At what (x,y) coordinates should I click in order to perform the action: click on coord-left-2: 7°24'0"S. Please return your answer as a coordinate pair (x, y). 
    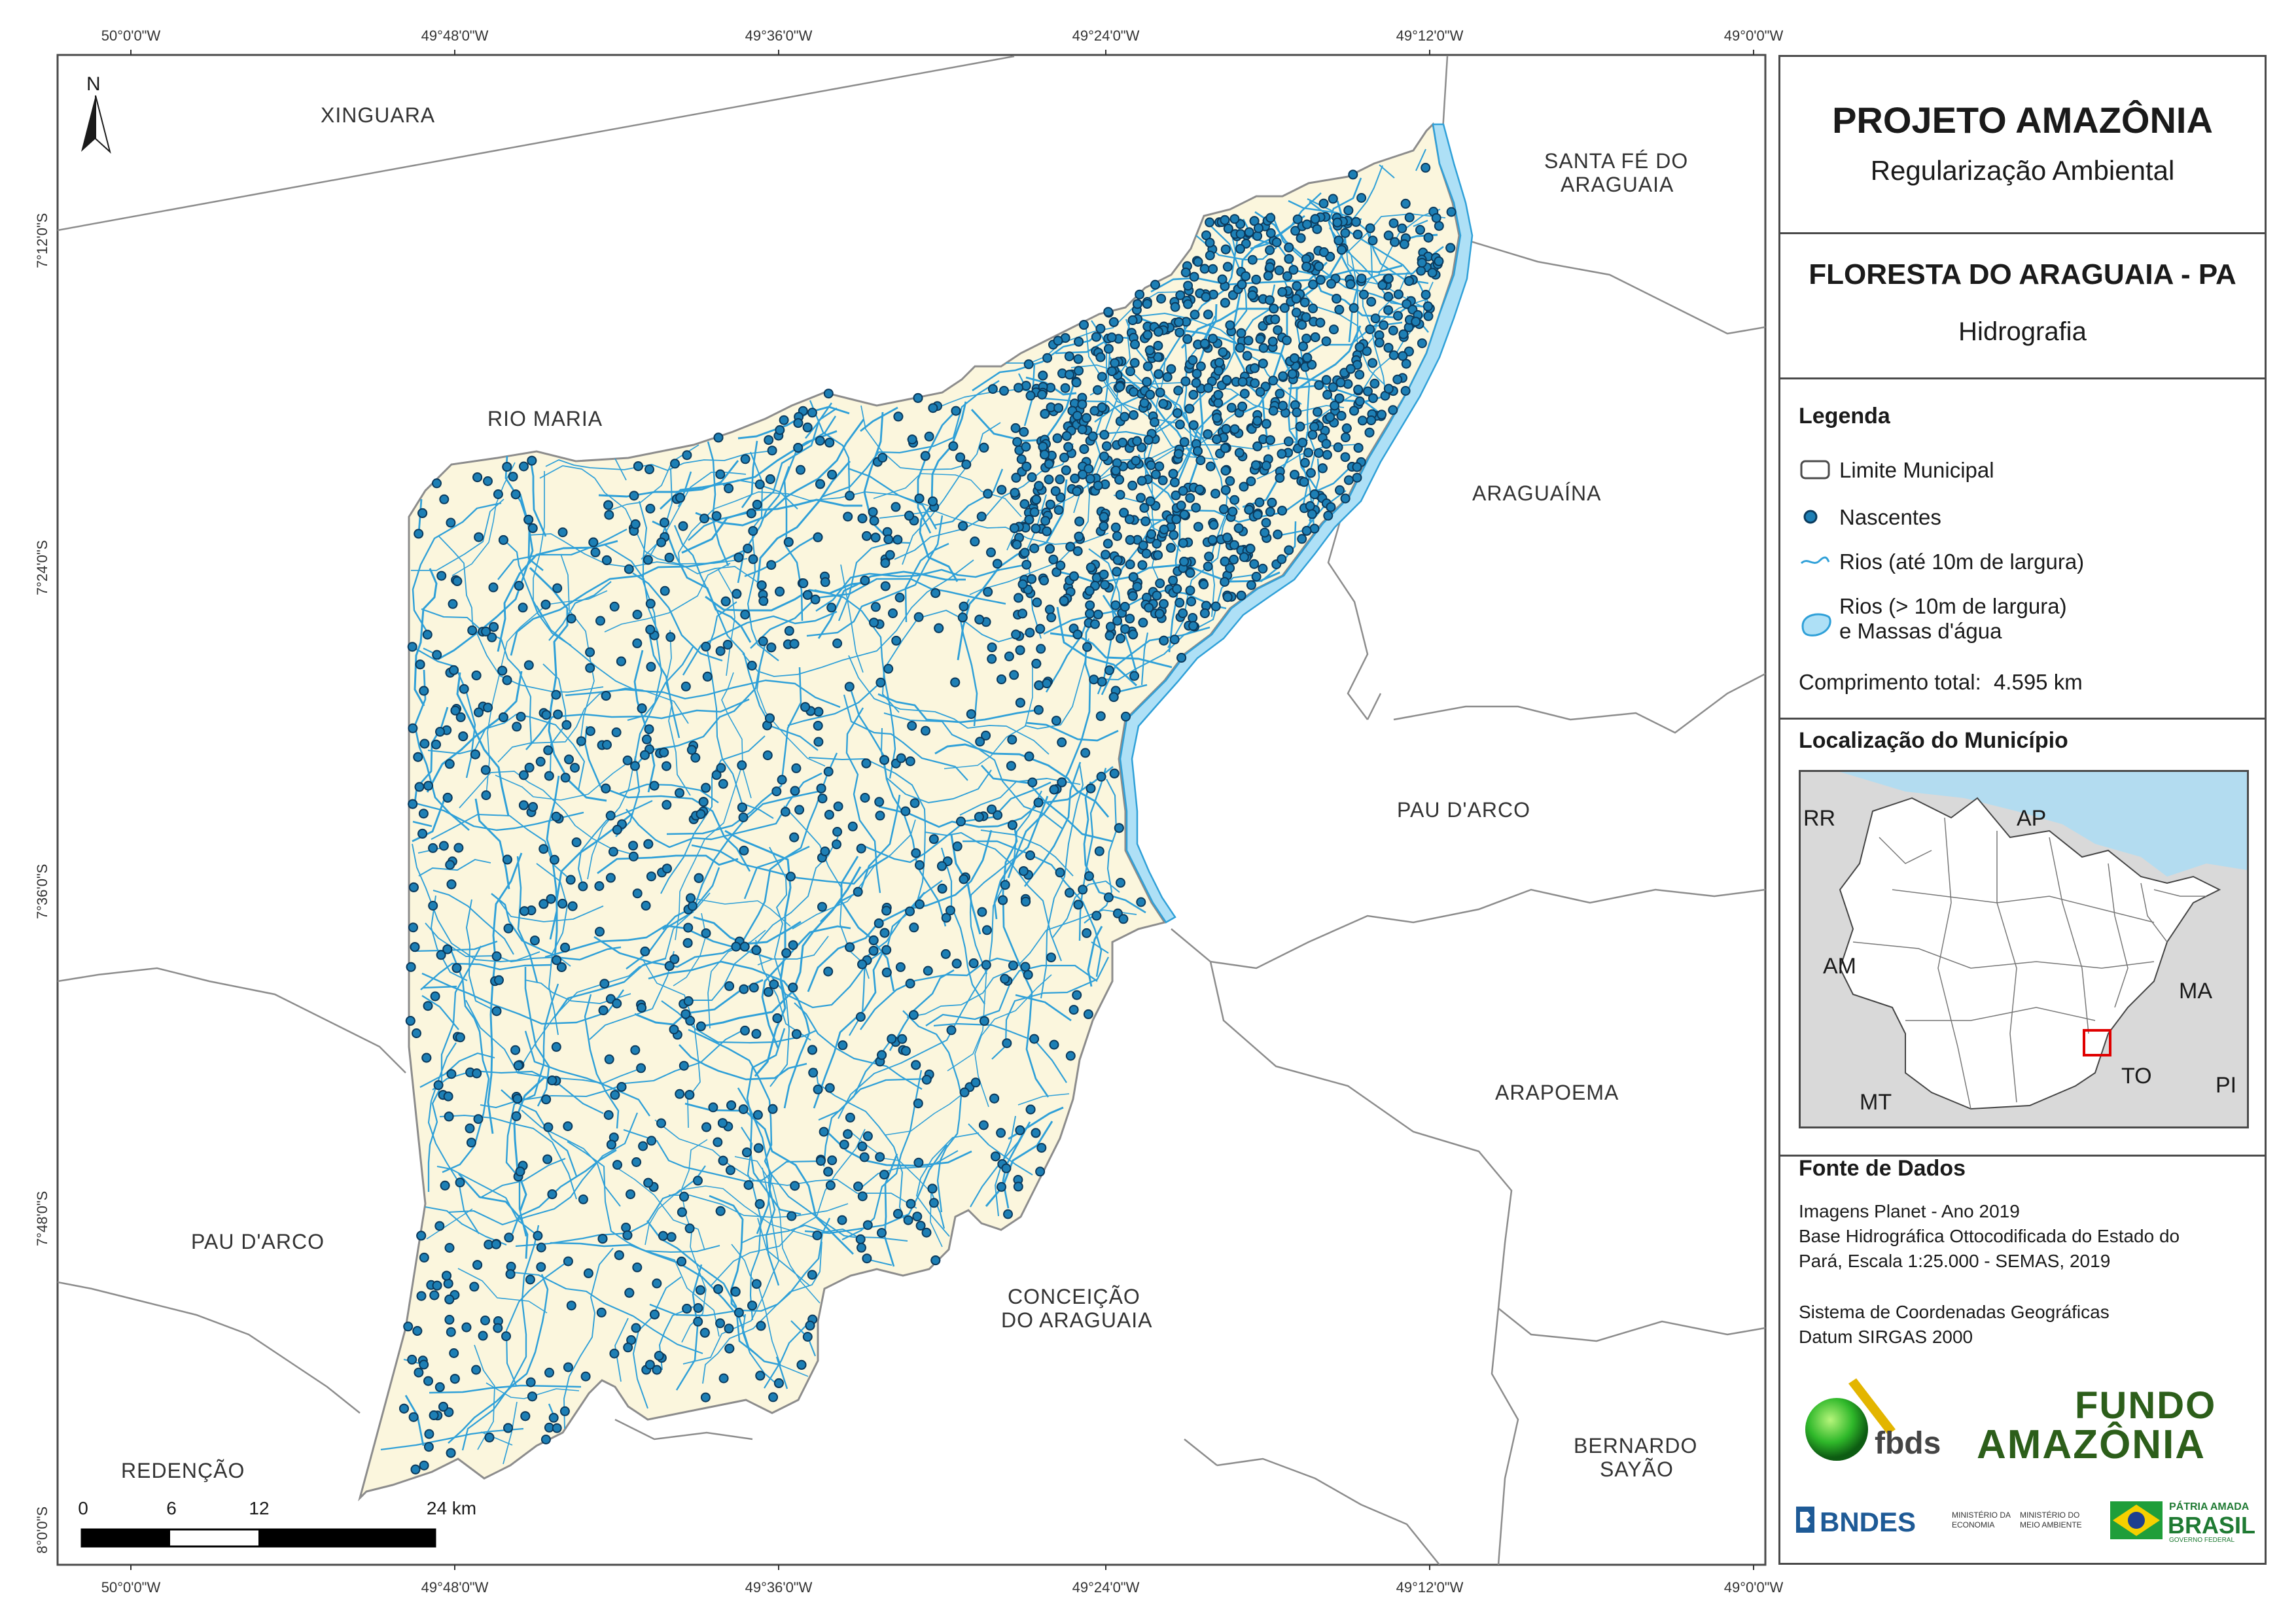
    Looking at the image, I should click on (42, 568).